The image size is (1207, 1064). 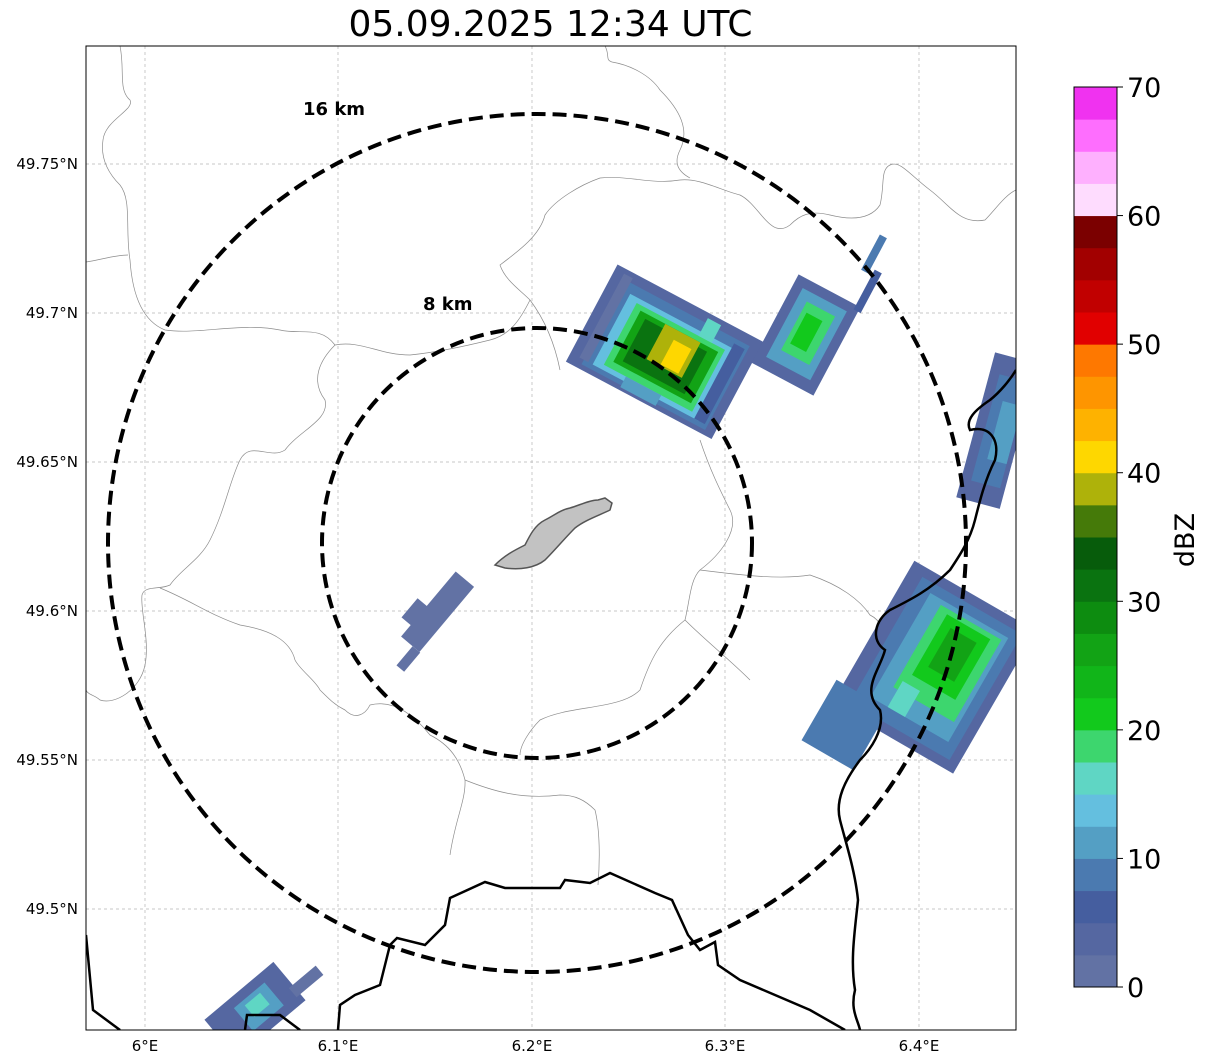 What do you see at coordinates (532, 1046) in the screenshot?
I see `x-tick: 6.2°E` at bounding box center [532, 1046].